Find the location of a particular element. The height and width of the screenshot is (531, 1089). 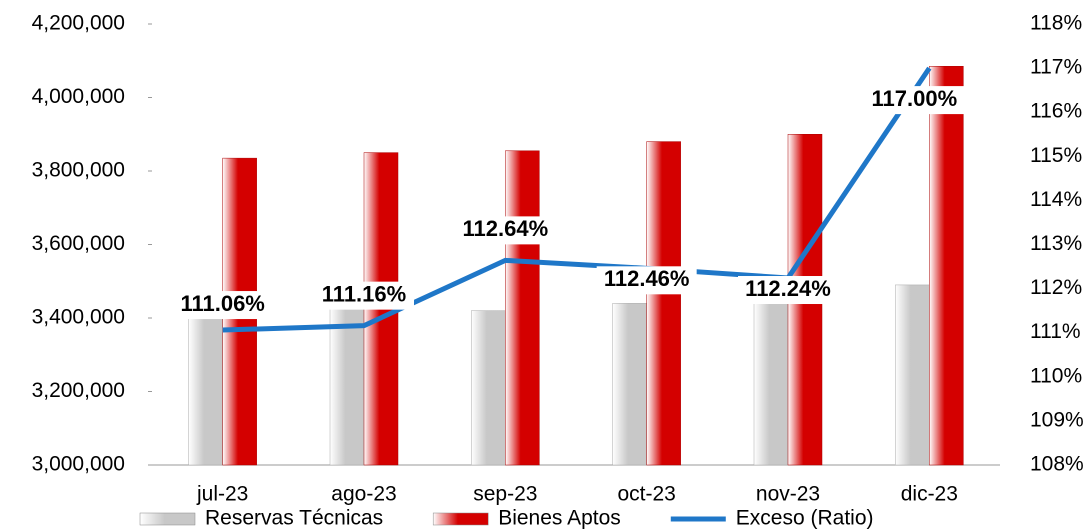

x-tick-label: sep-23 is located at coordinates (505, 494).